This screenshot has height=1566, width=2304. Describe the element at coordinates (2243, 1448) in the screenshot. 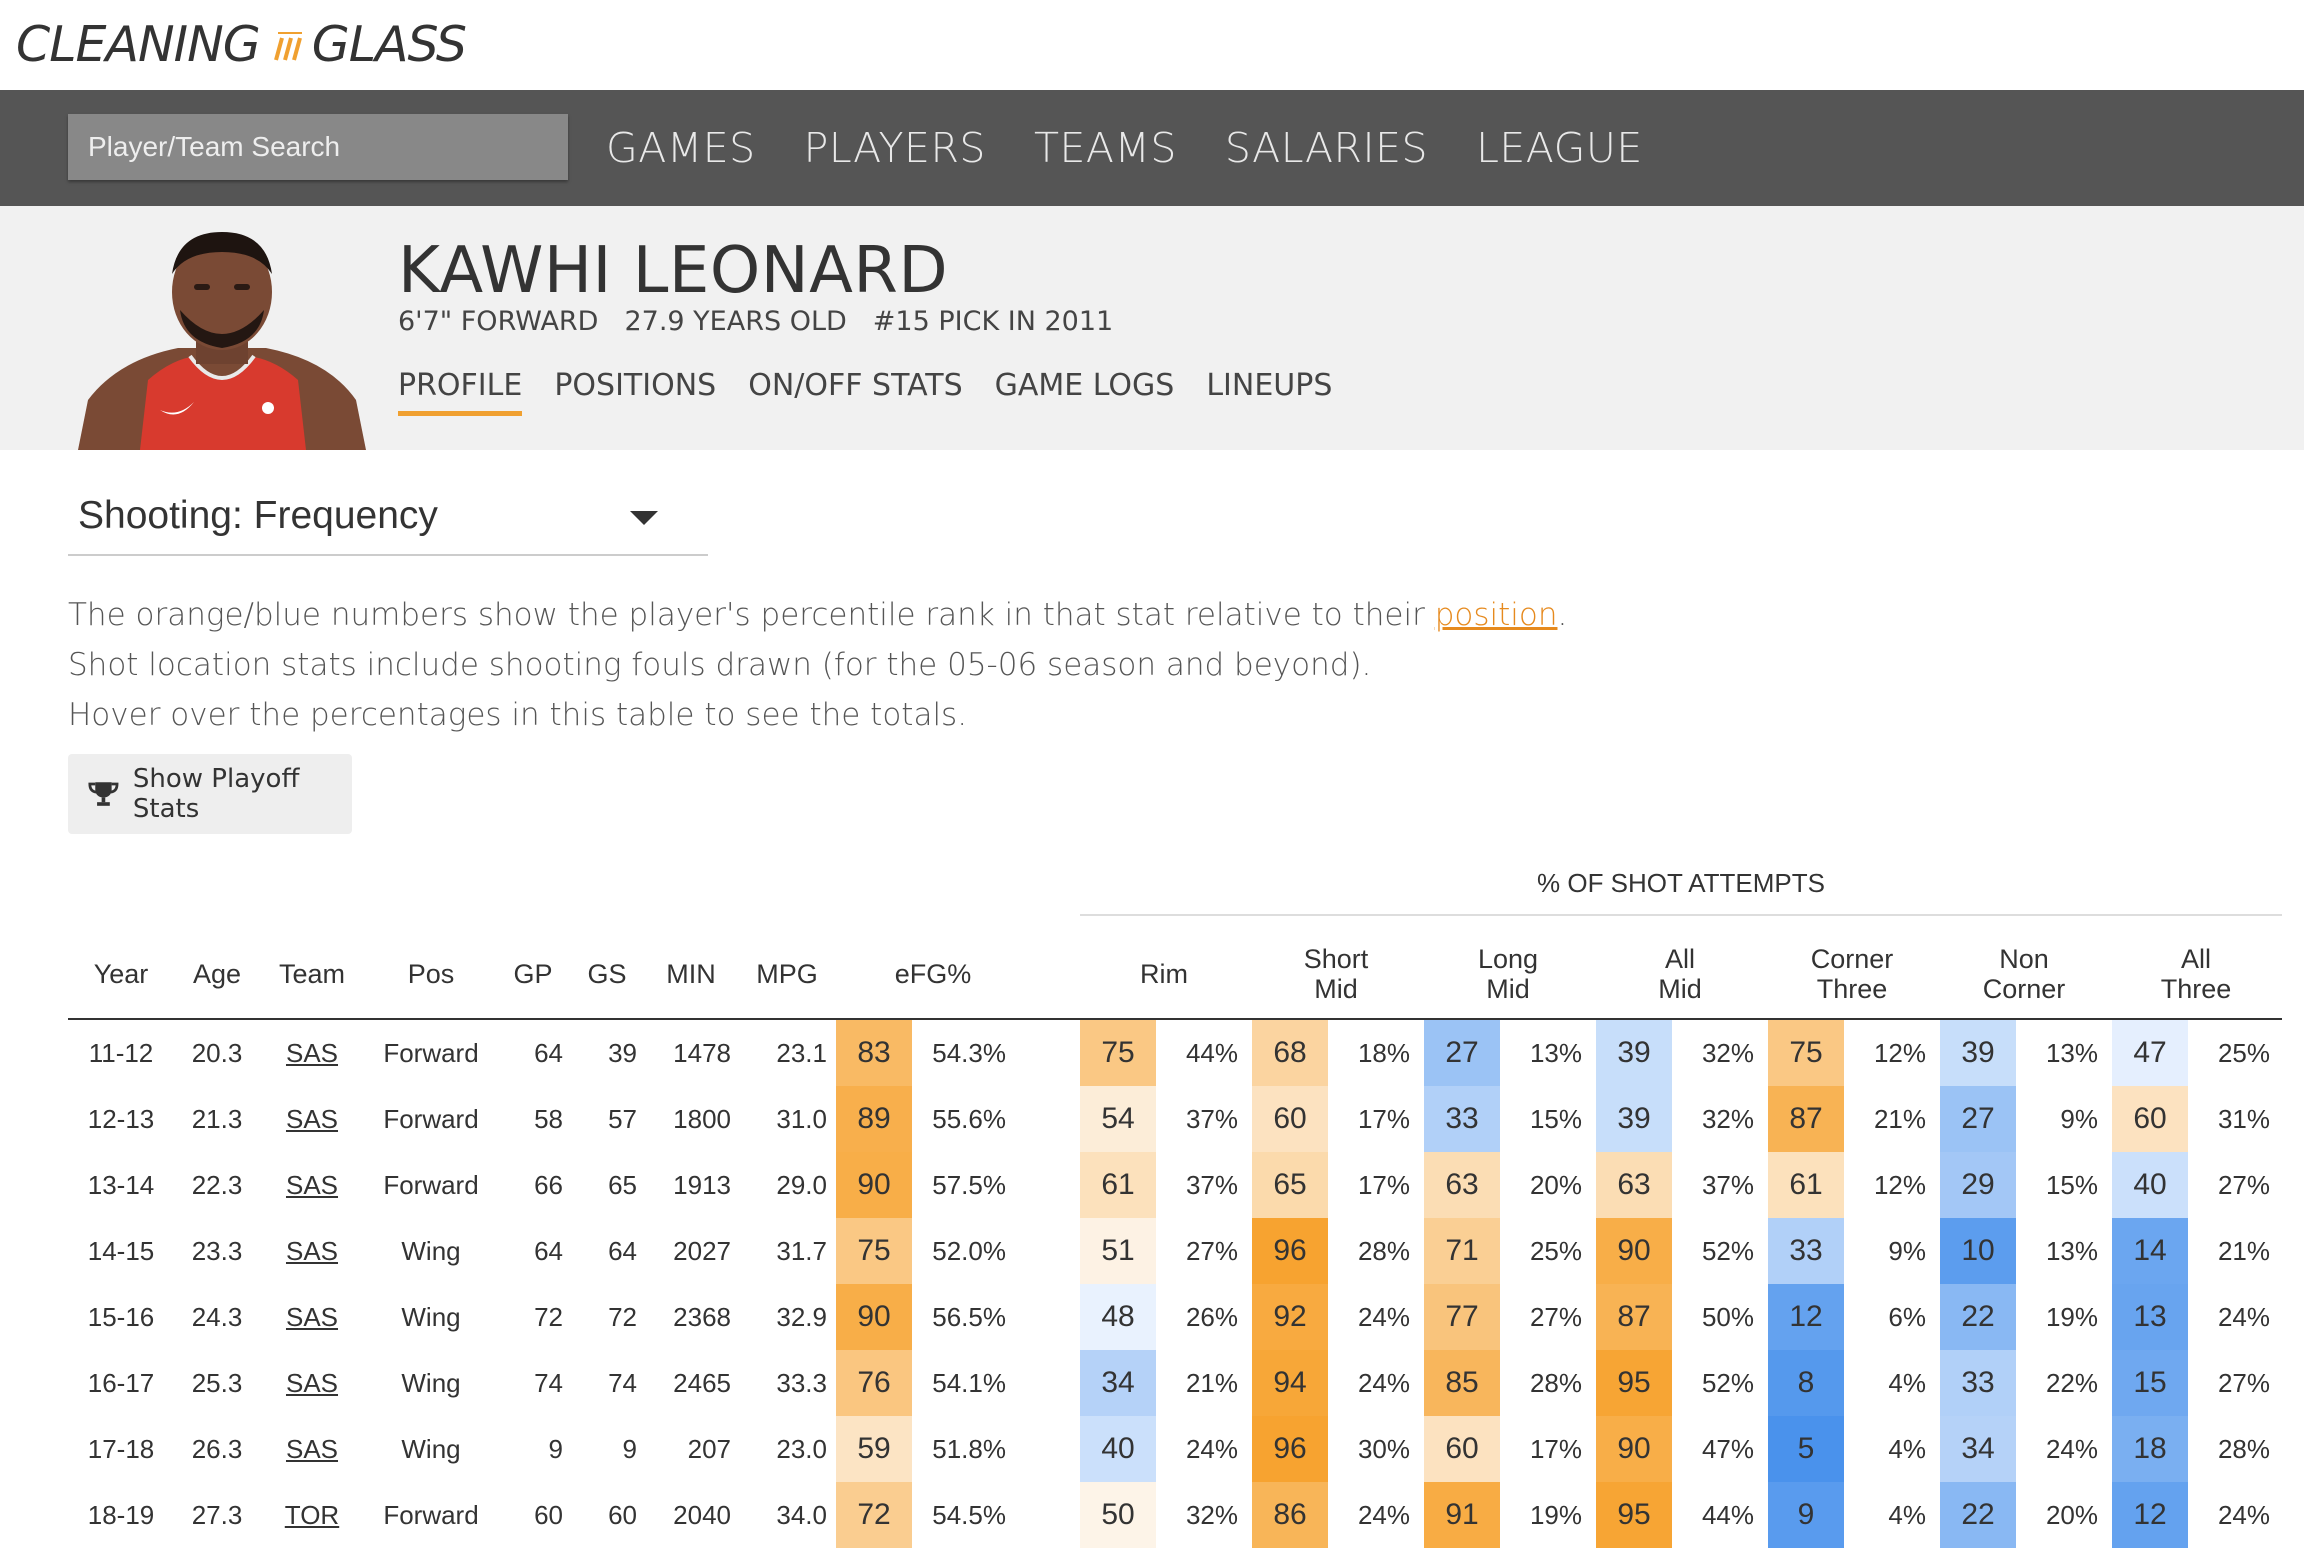

I see `value-all-three: 28%` at that location.